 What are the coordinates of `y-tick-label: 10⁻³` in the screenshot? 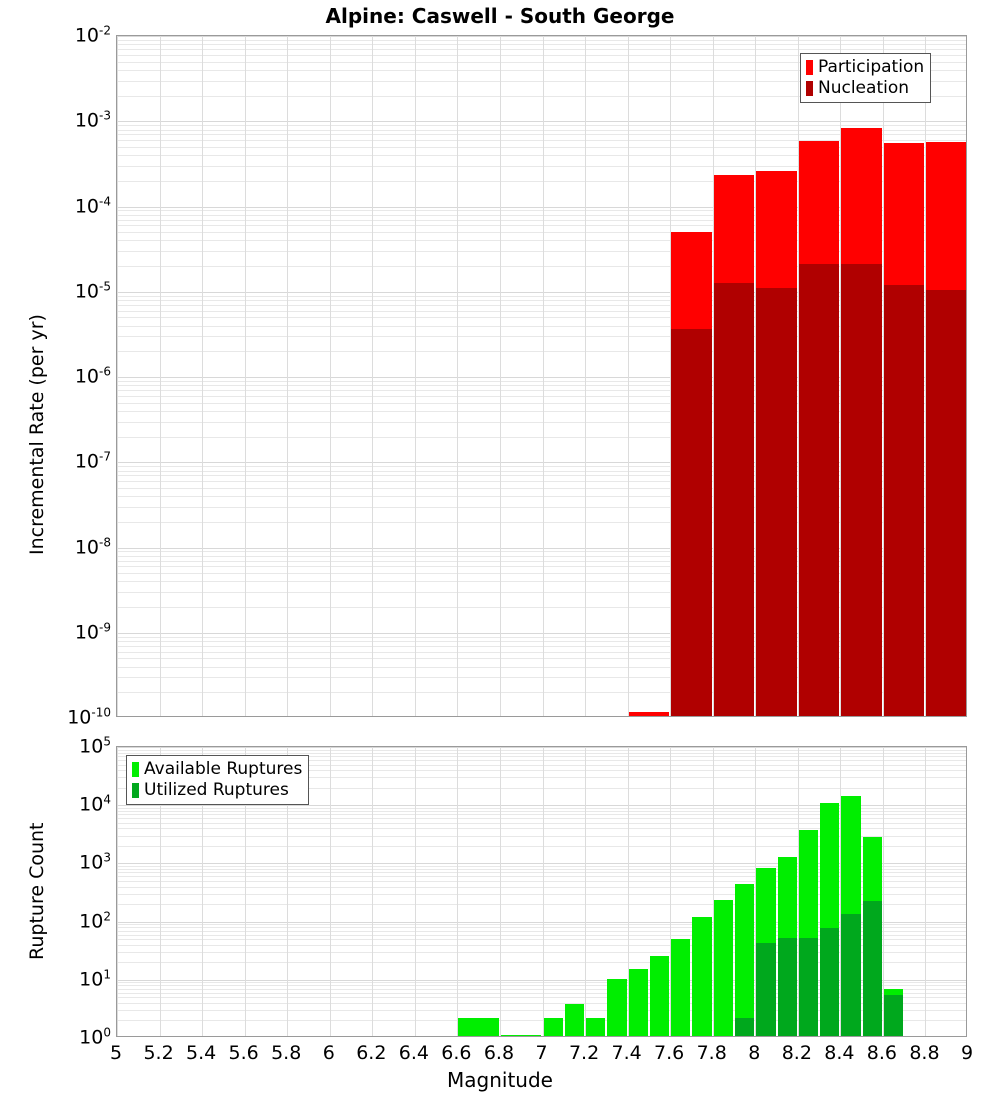 It's located at (92, 120).